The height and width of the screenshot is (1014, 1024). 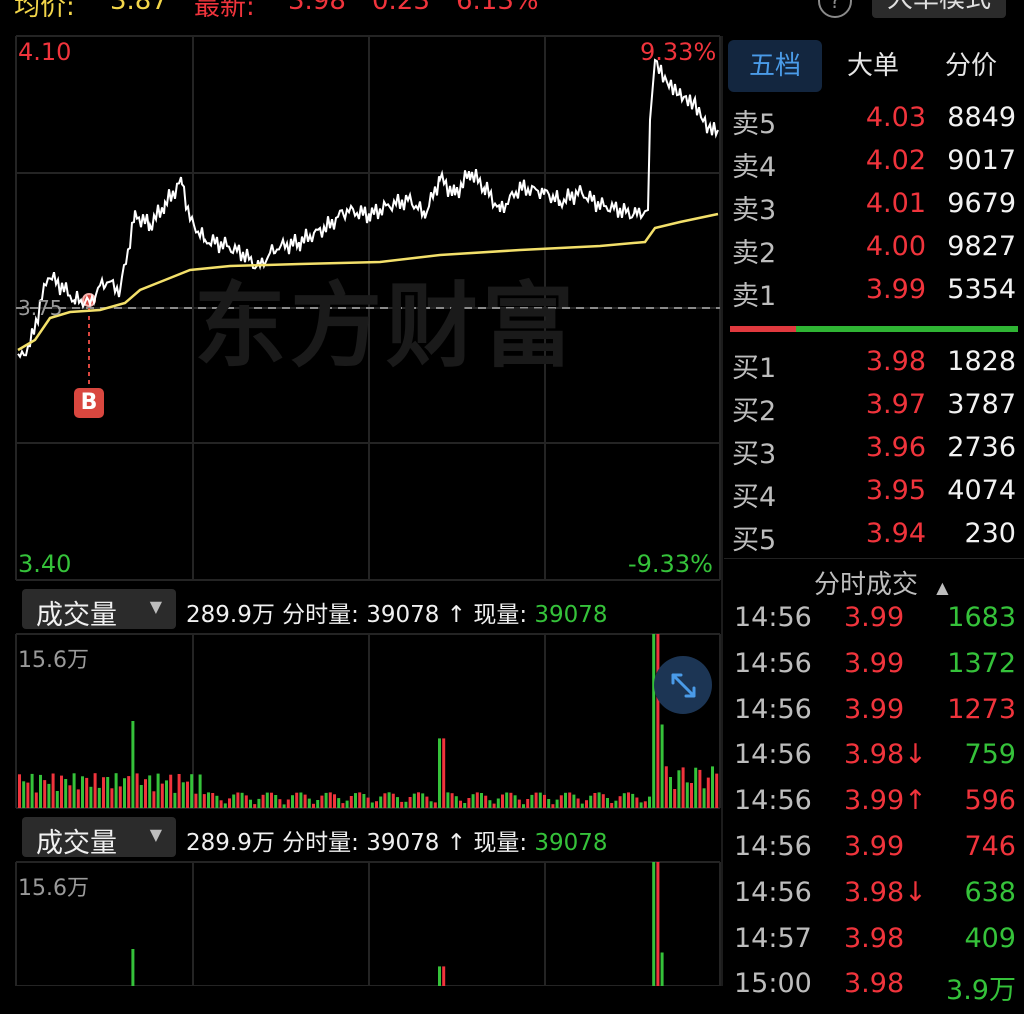 I want to click on ask-row: 卖3 4.01 9679, so click(x=874, y=209).